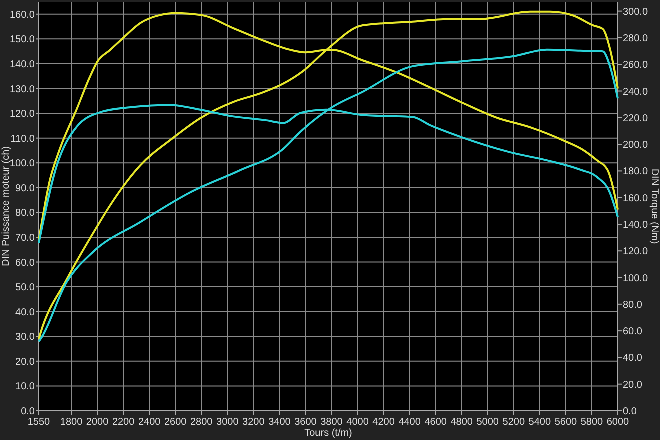 The width and height of the screenshot is (660, 440). Describe the element at coordinates (635, 12) in the screenshot. I see `y2-tick-label: 300.0` at that location.